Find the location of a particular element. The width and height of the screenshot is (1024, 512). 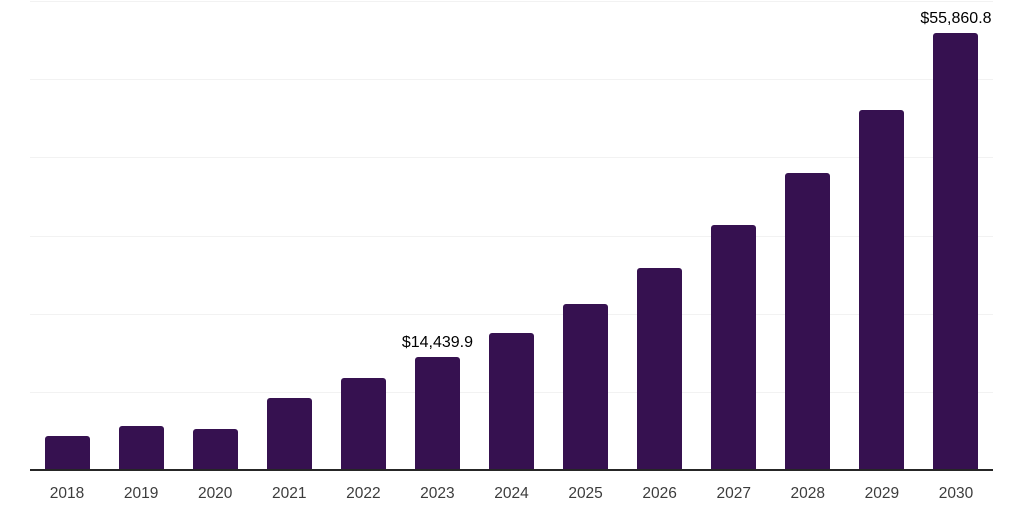

bar-2030 is located at coordinates (956, 251).